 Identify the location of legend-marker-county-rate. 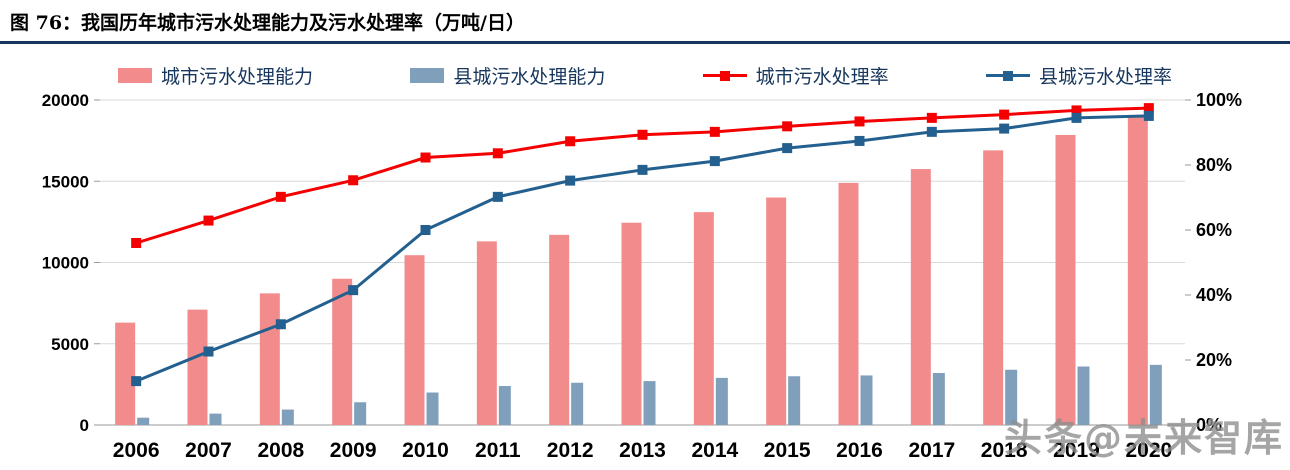
(1007, 75).